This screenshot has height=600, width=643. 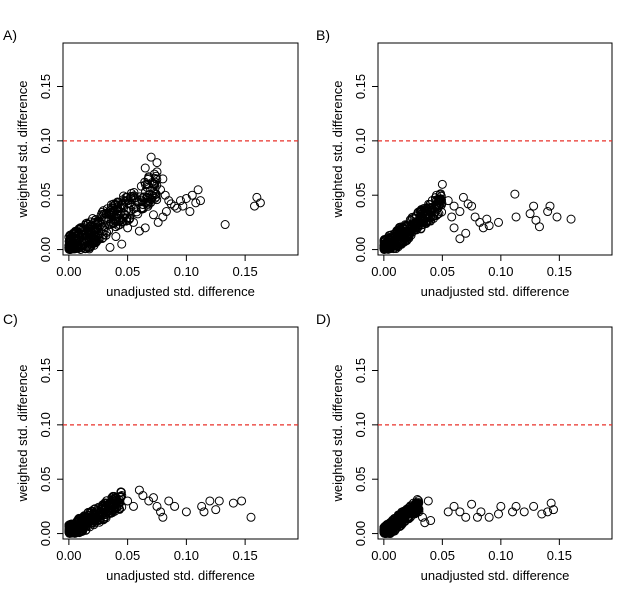 I want to click on y-tick-label: 0.05, so click(x=45, y=195).